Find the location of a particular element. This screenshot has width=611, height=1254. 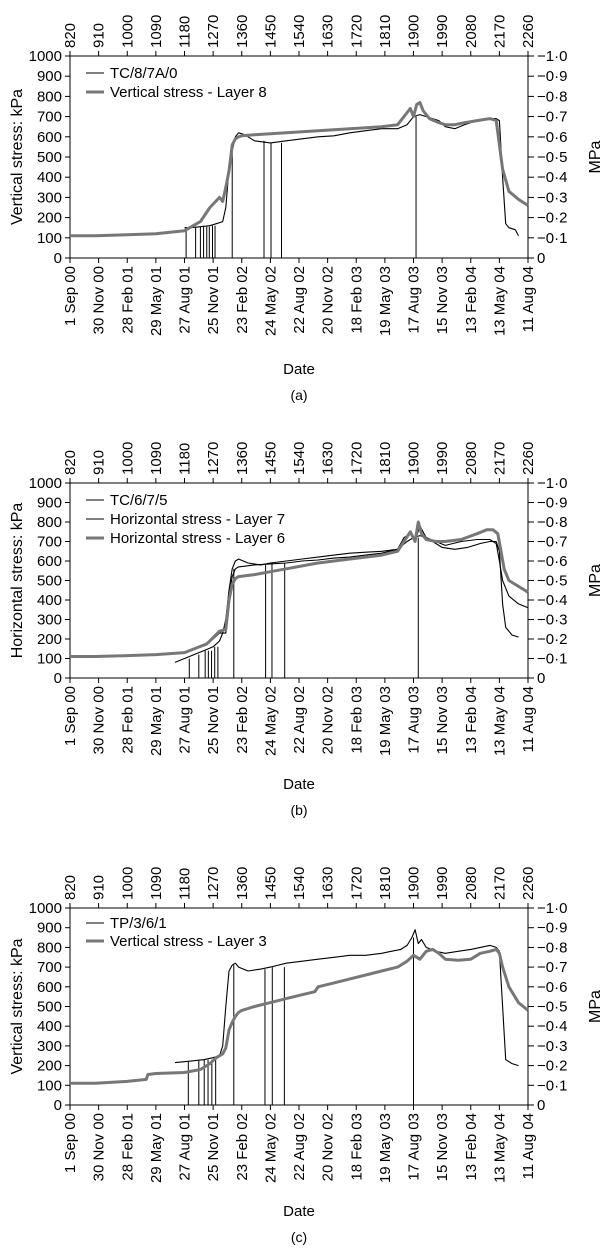

y-right-tick-label: −0·3 is located at coordinates (552, 1046).